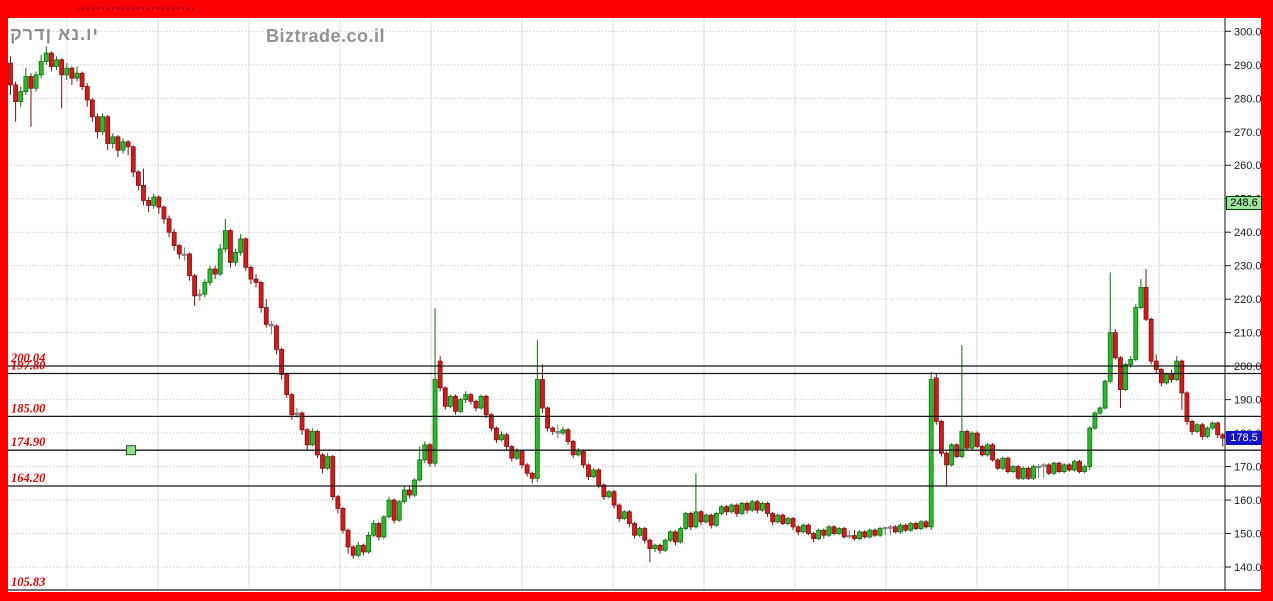 The width and height of the screenshot is (1273, 601). What do you see at coordinates (28, 408) in the screenshot?
I see `price-level-label: 185.00` at bounding box center [28, 408].